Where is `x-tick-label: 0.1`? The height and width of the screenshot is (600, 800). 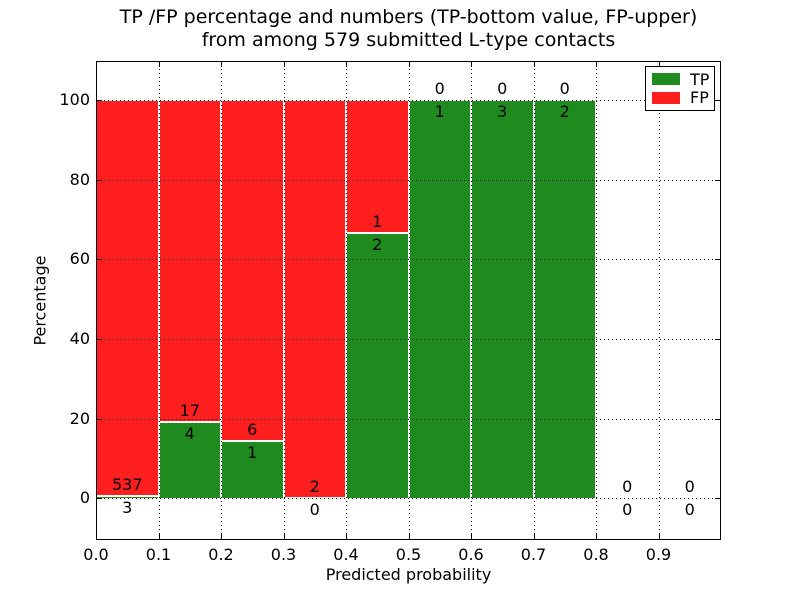
x-tick-label: 0.1 is located at coordinates (158, 554).